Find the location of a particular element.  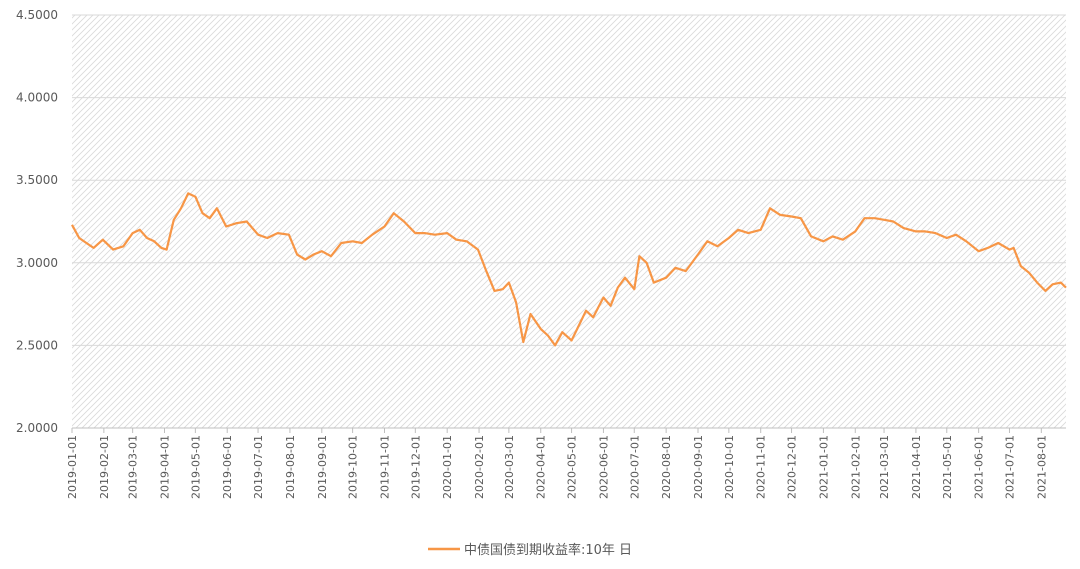

x-tick-label: 2020-08-01 is located at coordinates (666, 467).